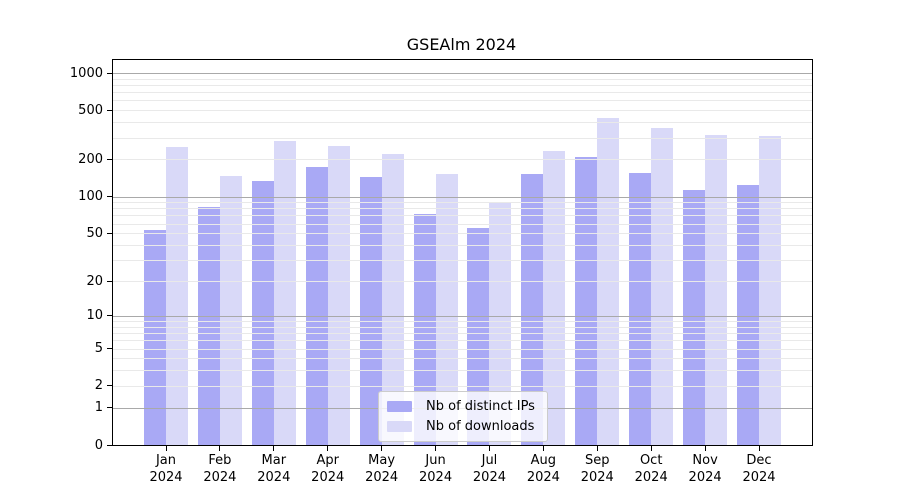  Describe the element at coordinates (220, 469) in the screenshot. I see `x-tick-label-feb: Feb 2024` at that location.